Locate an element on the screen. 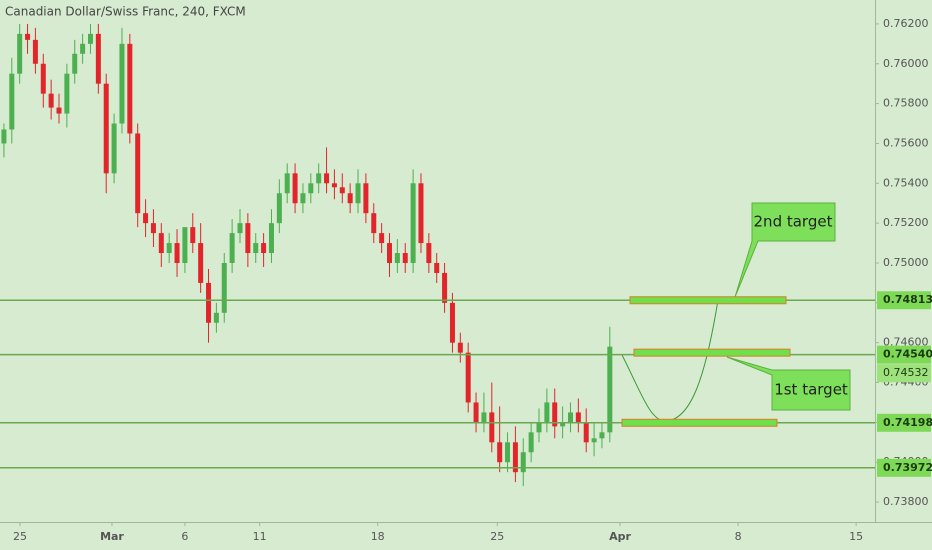 The height and width of the screenshot is (550, 932). x-tick-label: 8 is located at coordinates (738, 536).